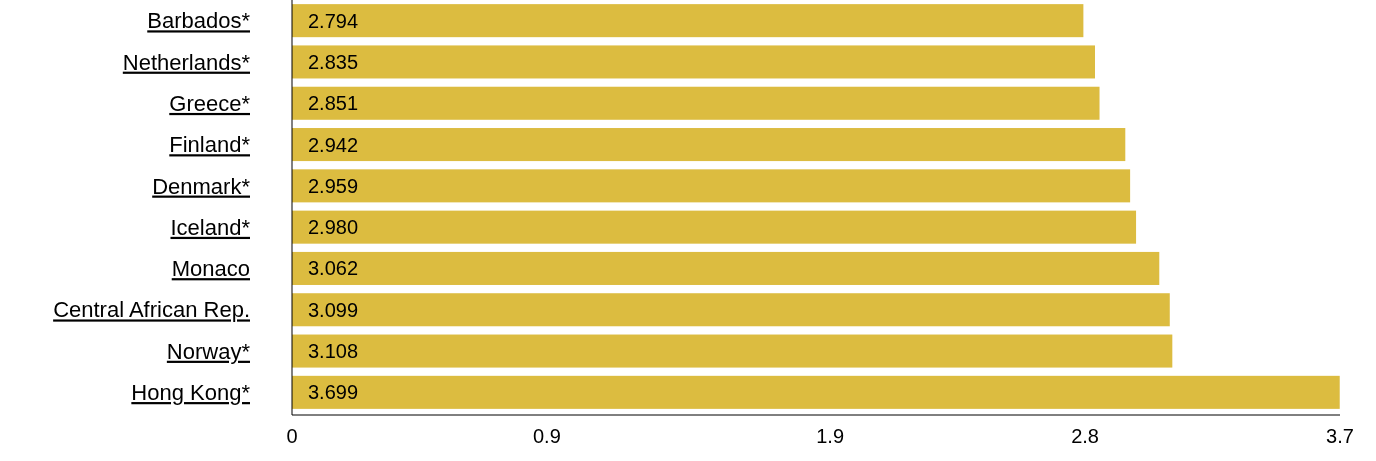  Describe the element at coordinates (210, 103) in the screenshot. I see `y-tick-label: Greece*` at that location.